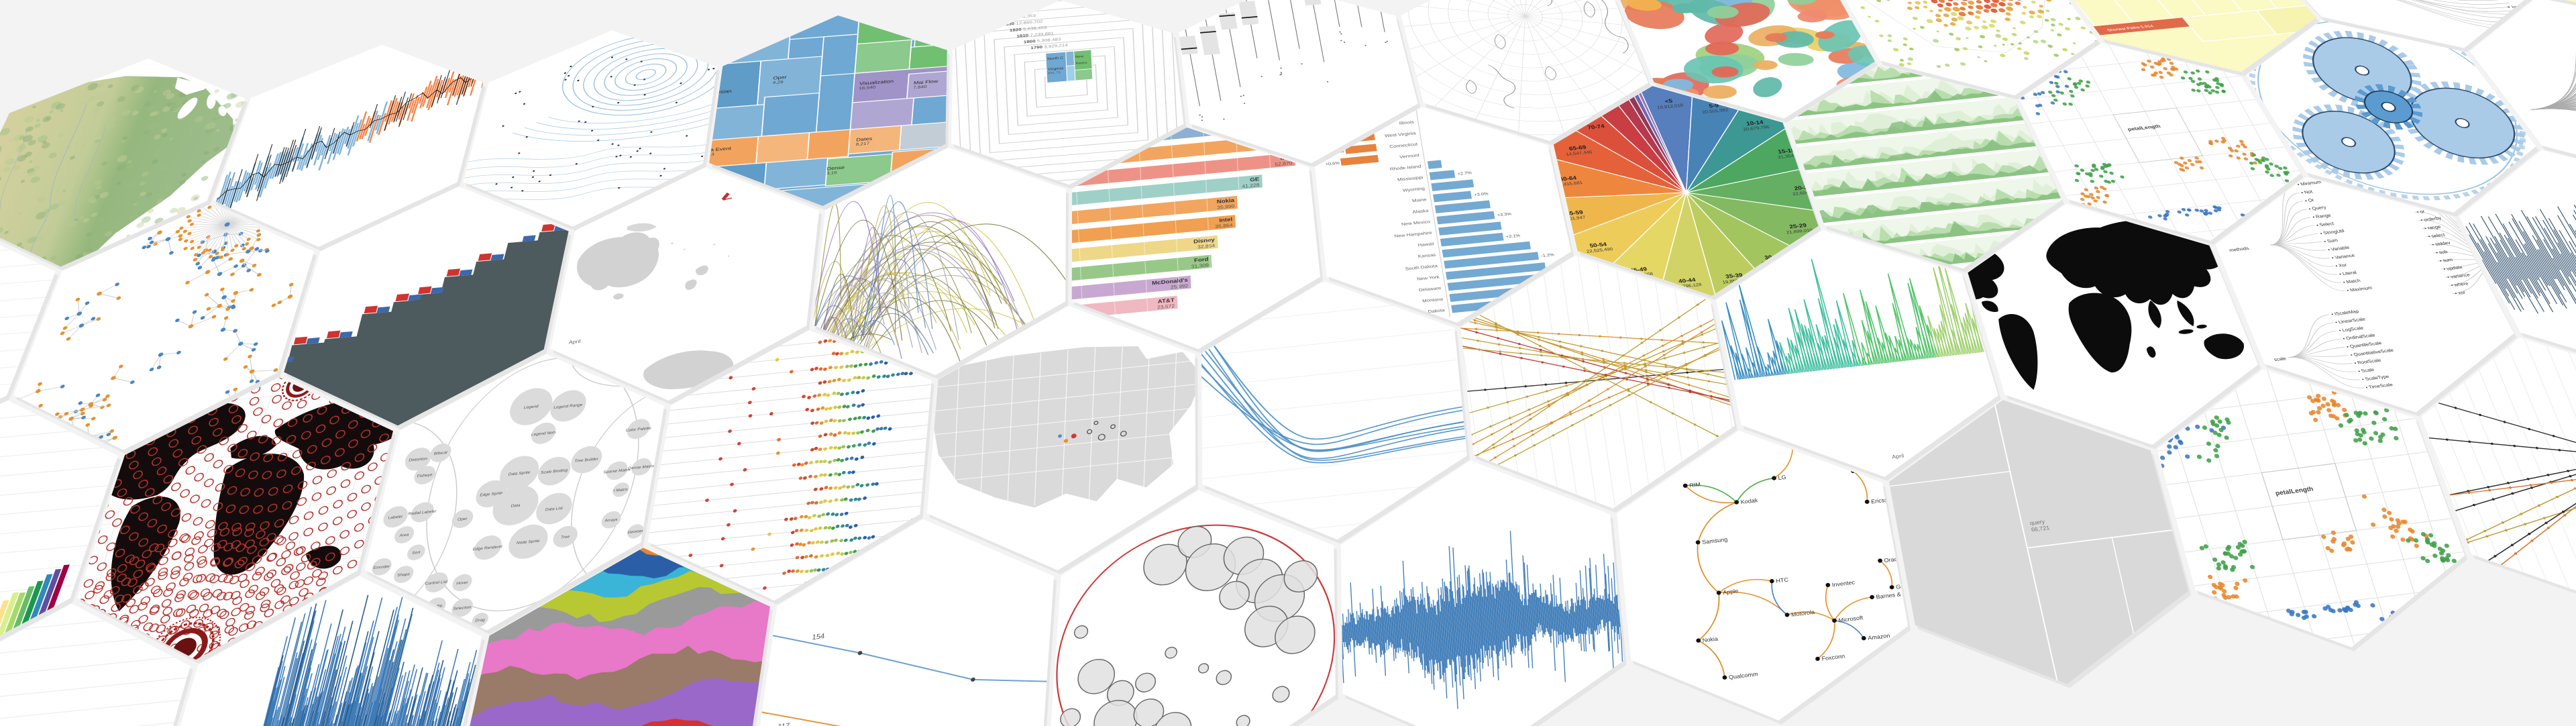 This screenshot has width=2576, height=726. Describe the element at coordinates (2431, 219) in the screenshot. I see `svg-text: • orderby` at that location.